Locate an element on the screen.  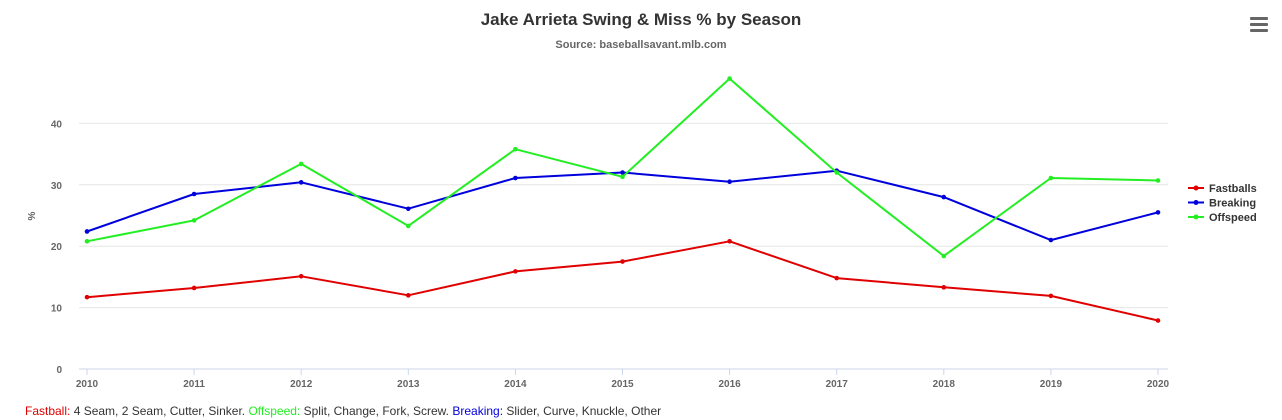
x-tick-label: 2013 is located at coordinates (408, 384).